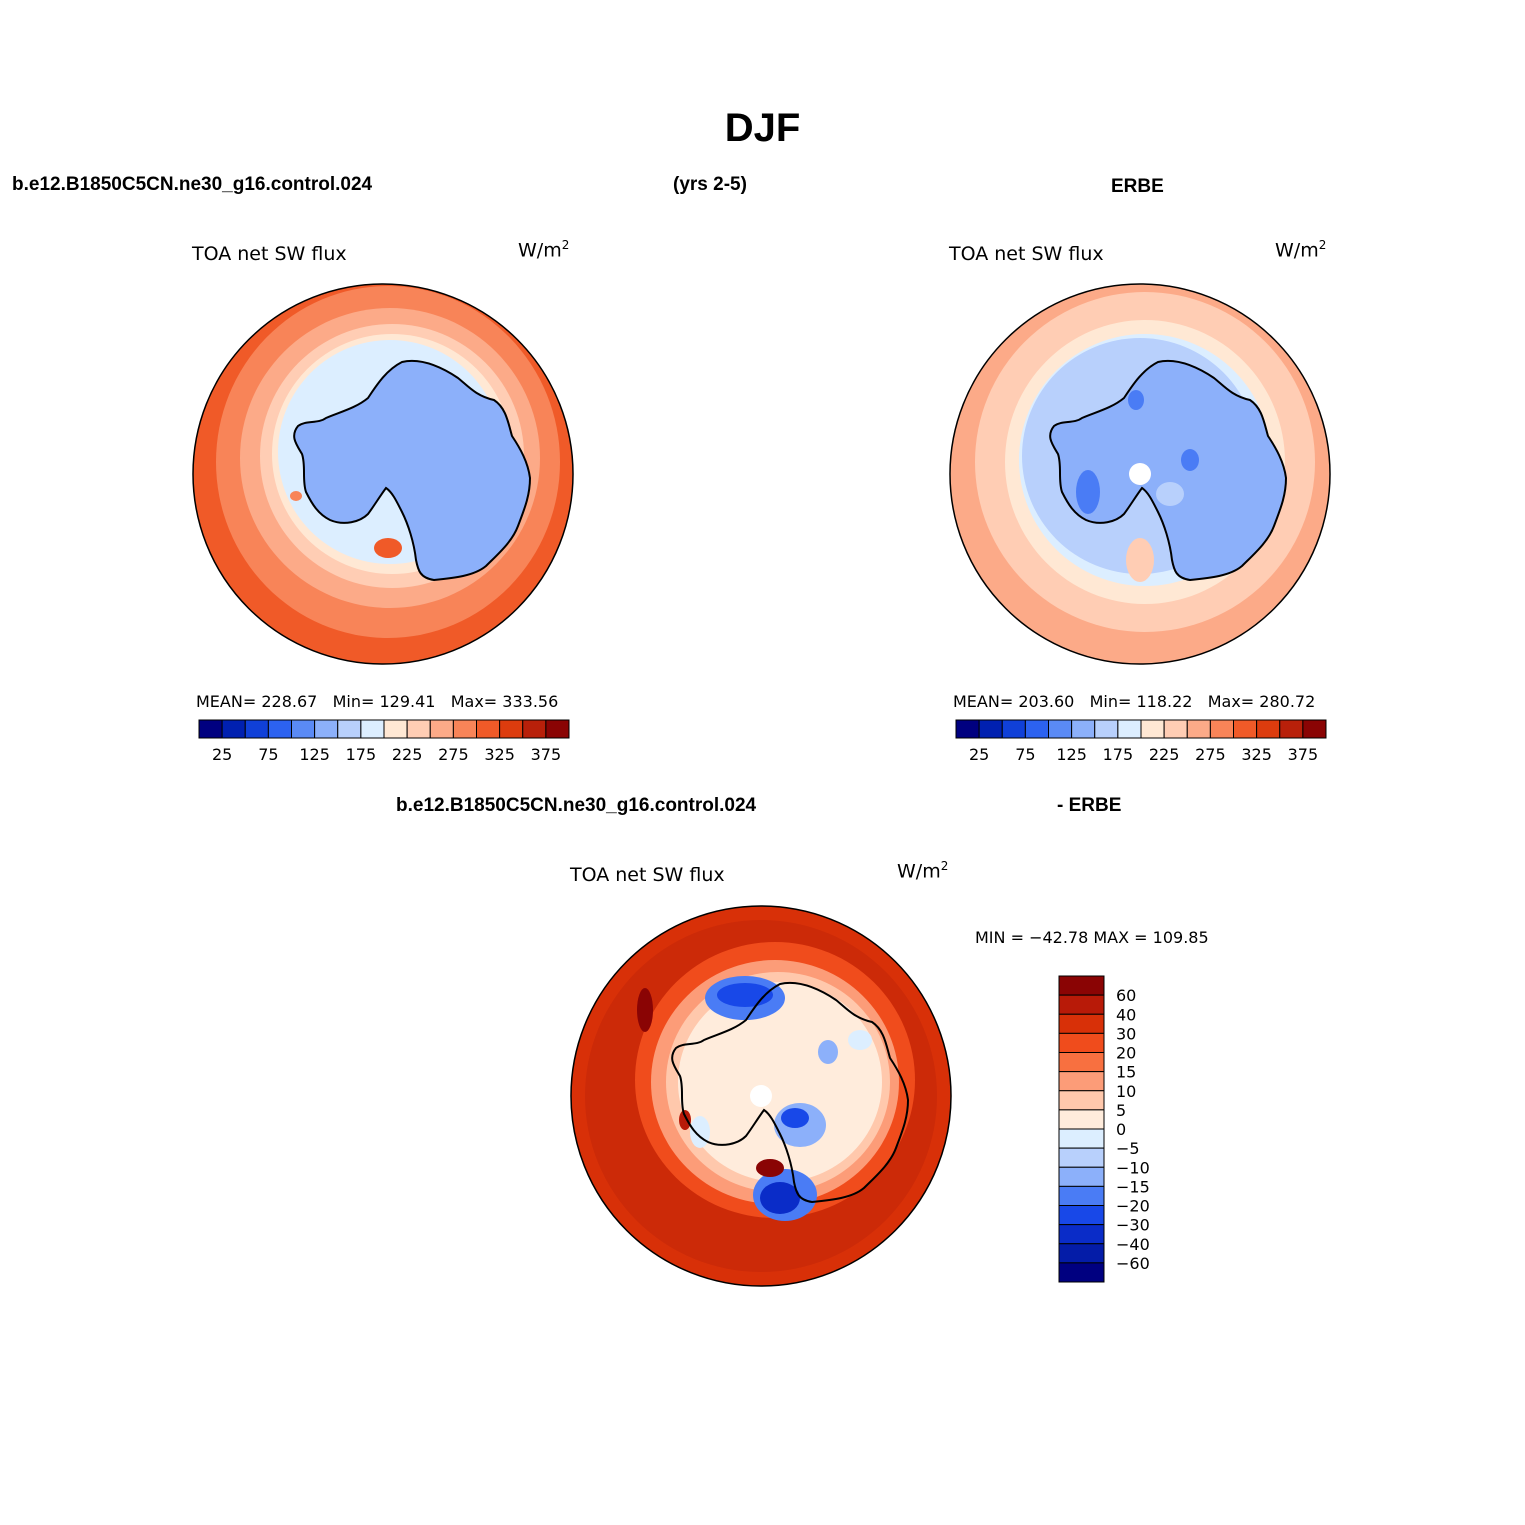  What do you see at coordinates (1133, 1263) in the screenshot?
I see `panel3-colorbar-tick-label: −60` at bounding box center [1133, 1263].